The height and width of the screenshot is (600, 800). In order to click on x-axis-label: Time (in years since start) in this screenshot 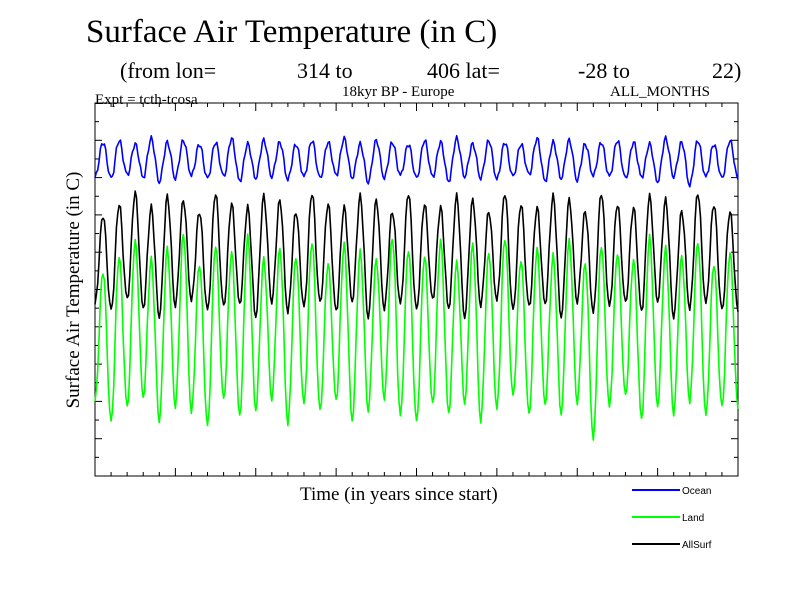, I will do `click(399, 494)`.